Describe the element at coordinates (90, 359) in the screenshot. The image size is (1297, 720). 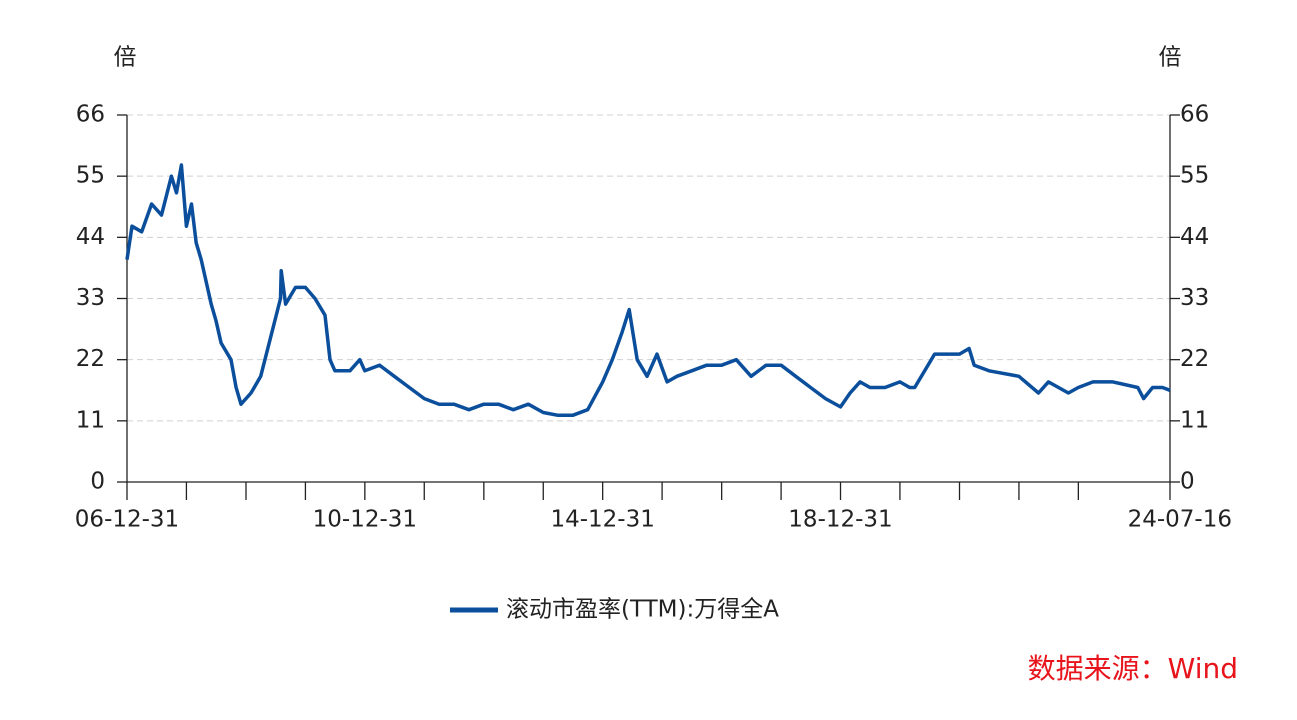
I see `y-tick-label: 22` at that location.